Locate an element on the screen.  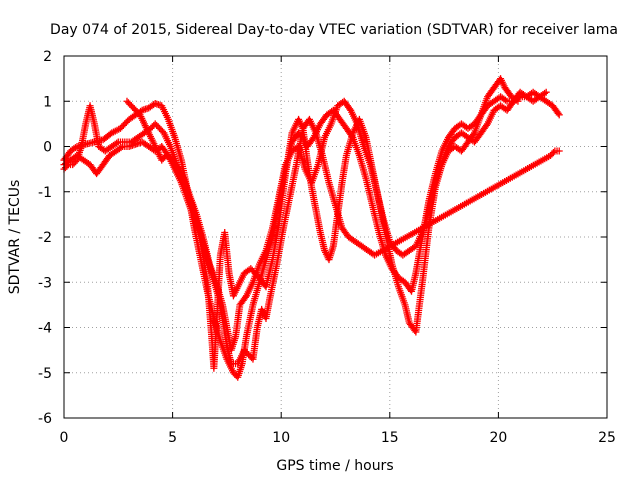
y-tick-label: -5 is located at coordinates (45, 374).